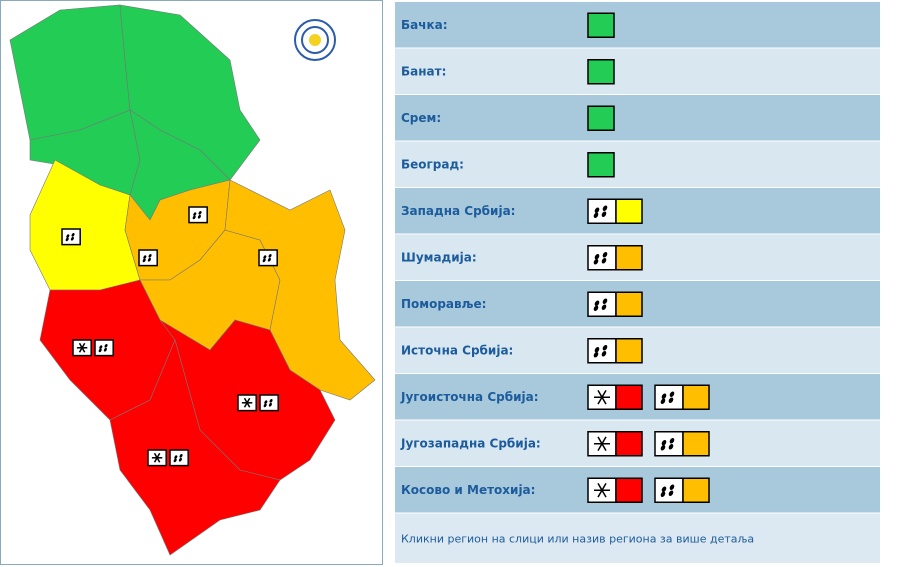 The image size is (900, 567). I want to click on region-name: Банат:, so click(423, 71).